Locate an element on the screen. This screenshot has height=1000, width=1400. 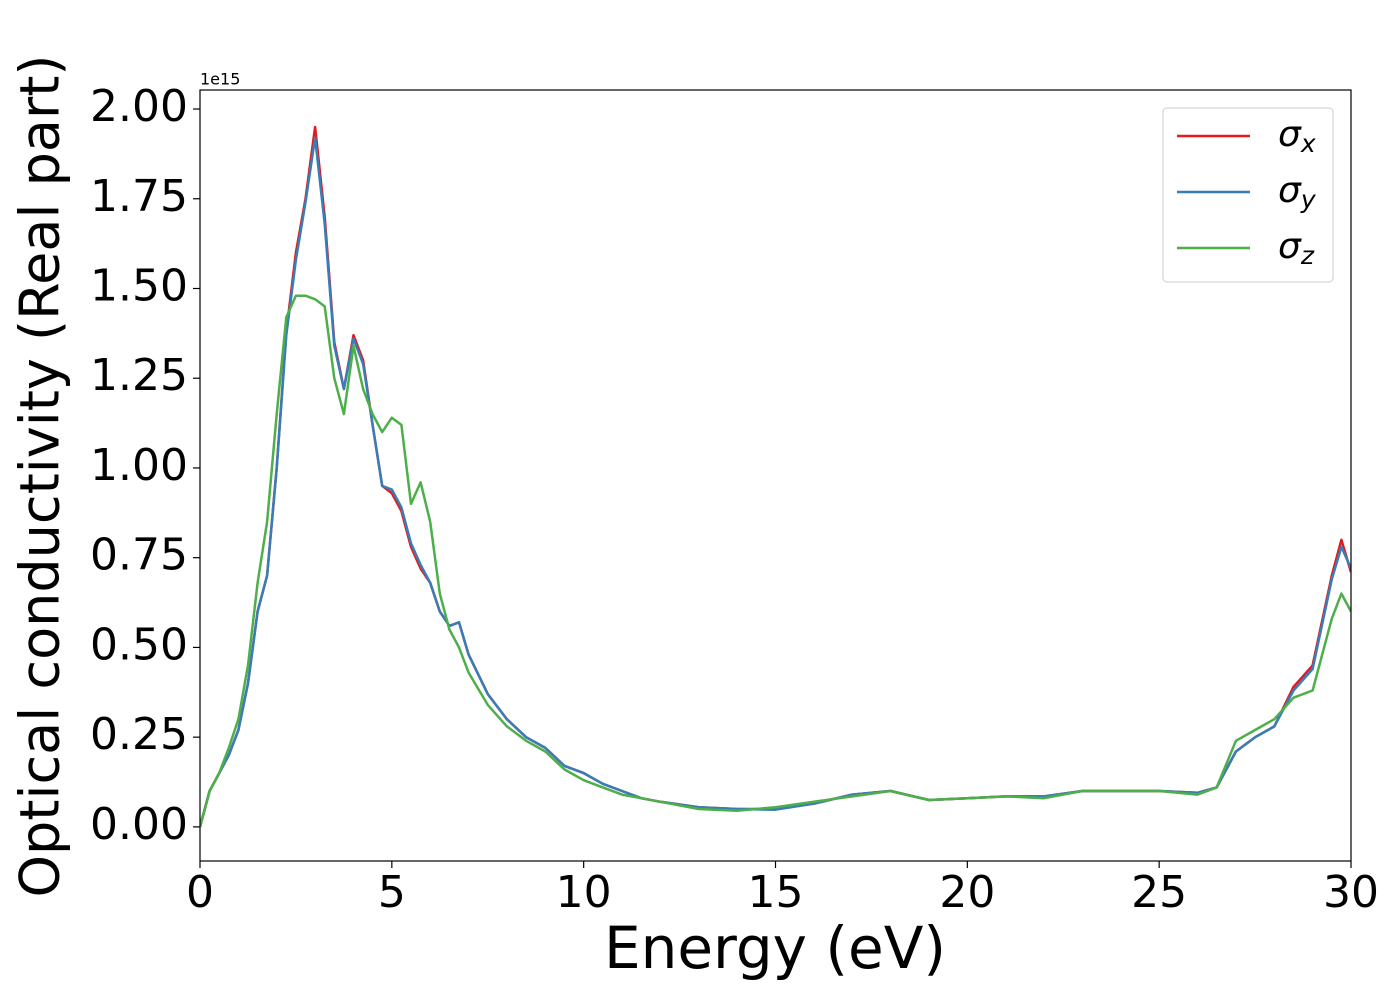
offset-label: 1e15 is located at coordinates (220, 79).